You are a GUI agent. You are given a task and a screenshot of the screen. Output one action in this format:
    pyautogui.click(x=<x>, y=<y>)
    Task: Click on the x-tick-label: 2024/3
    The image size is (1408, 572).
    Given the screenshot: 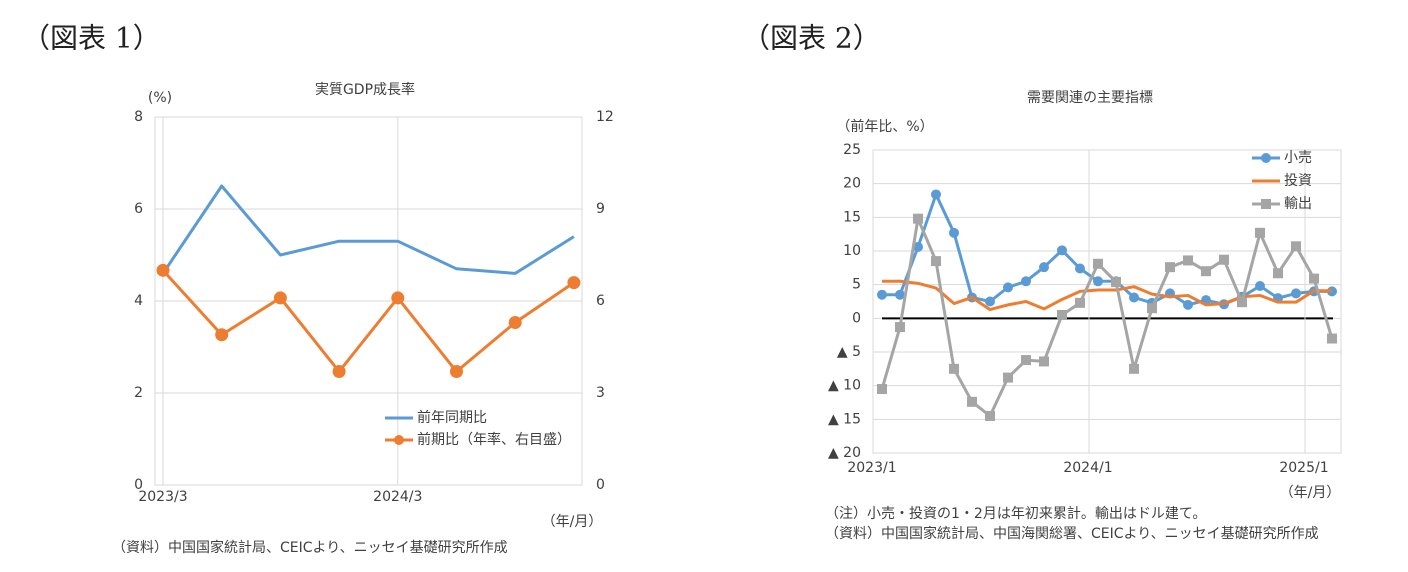 What is the action you would take?
    pyautogui.click(x=397, y=497)
    